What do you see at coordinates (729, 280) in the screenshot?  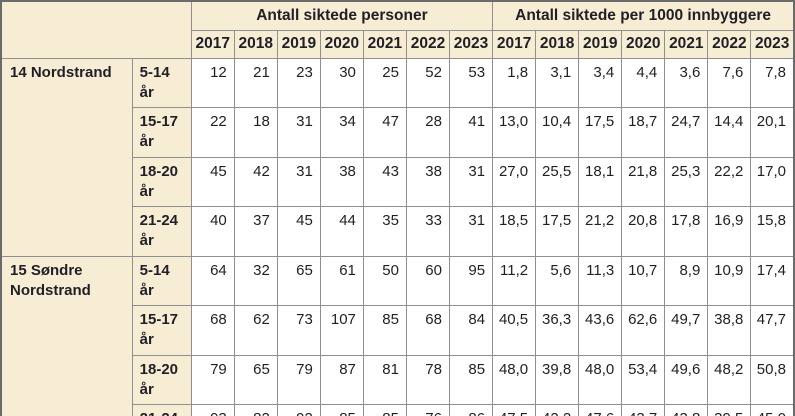 I see `value-cell: 10,9` at bounding box center [729, 280].